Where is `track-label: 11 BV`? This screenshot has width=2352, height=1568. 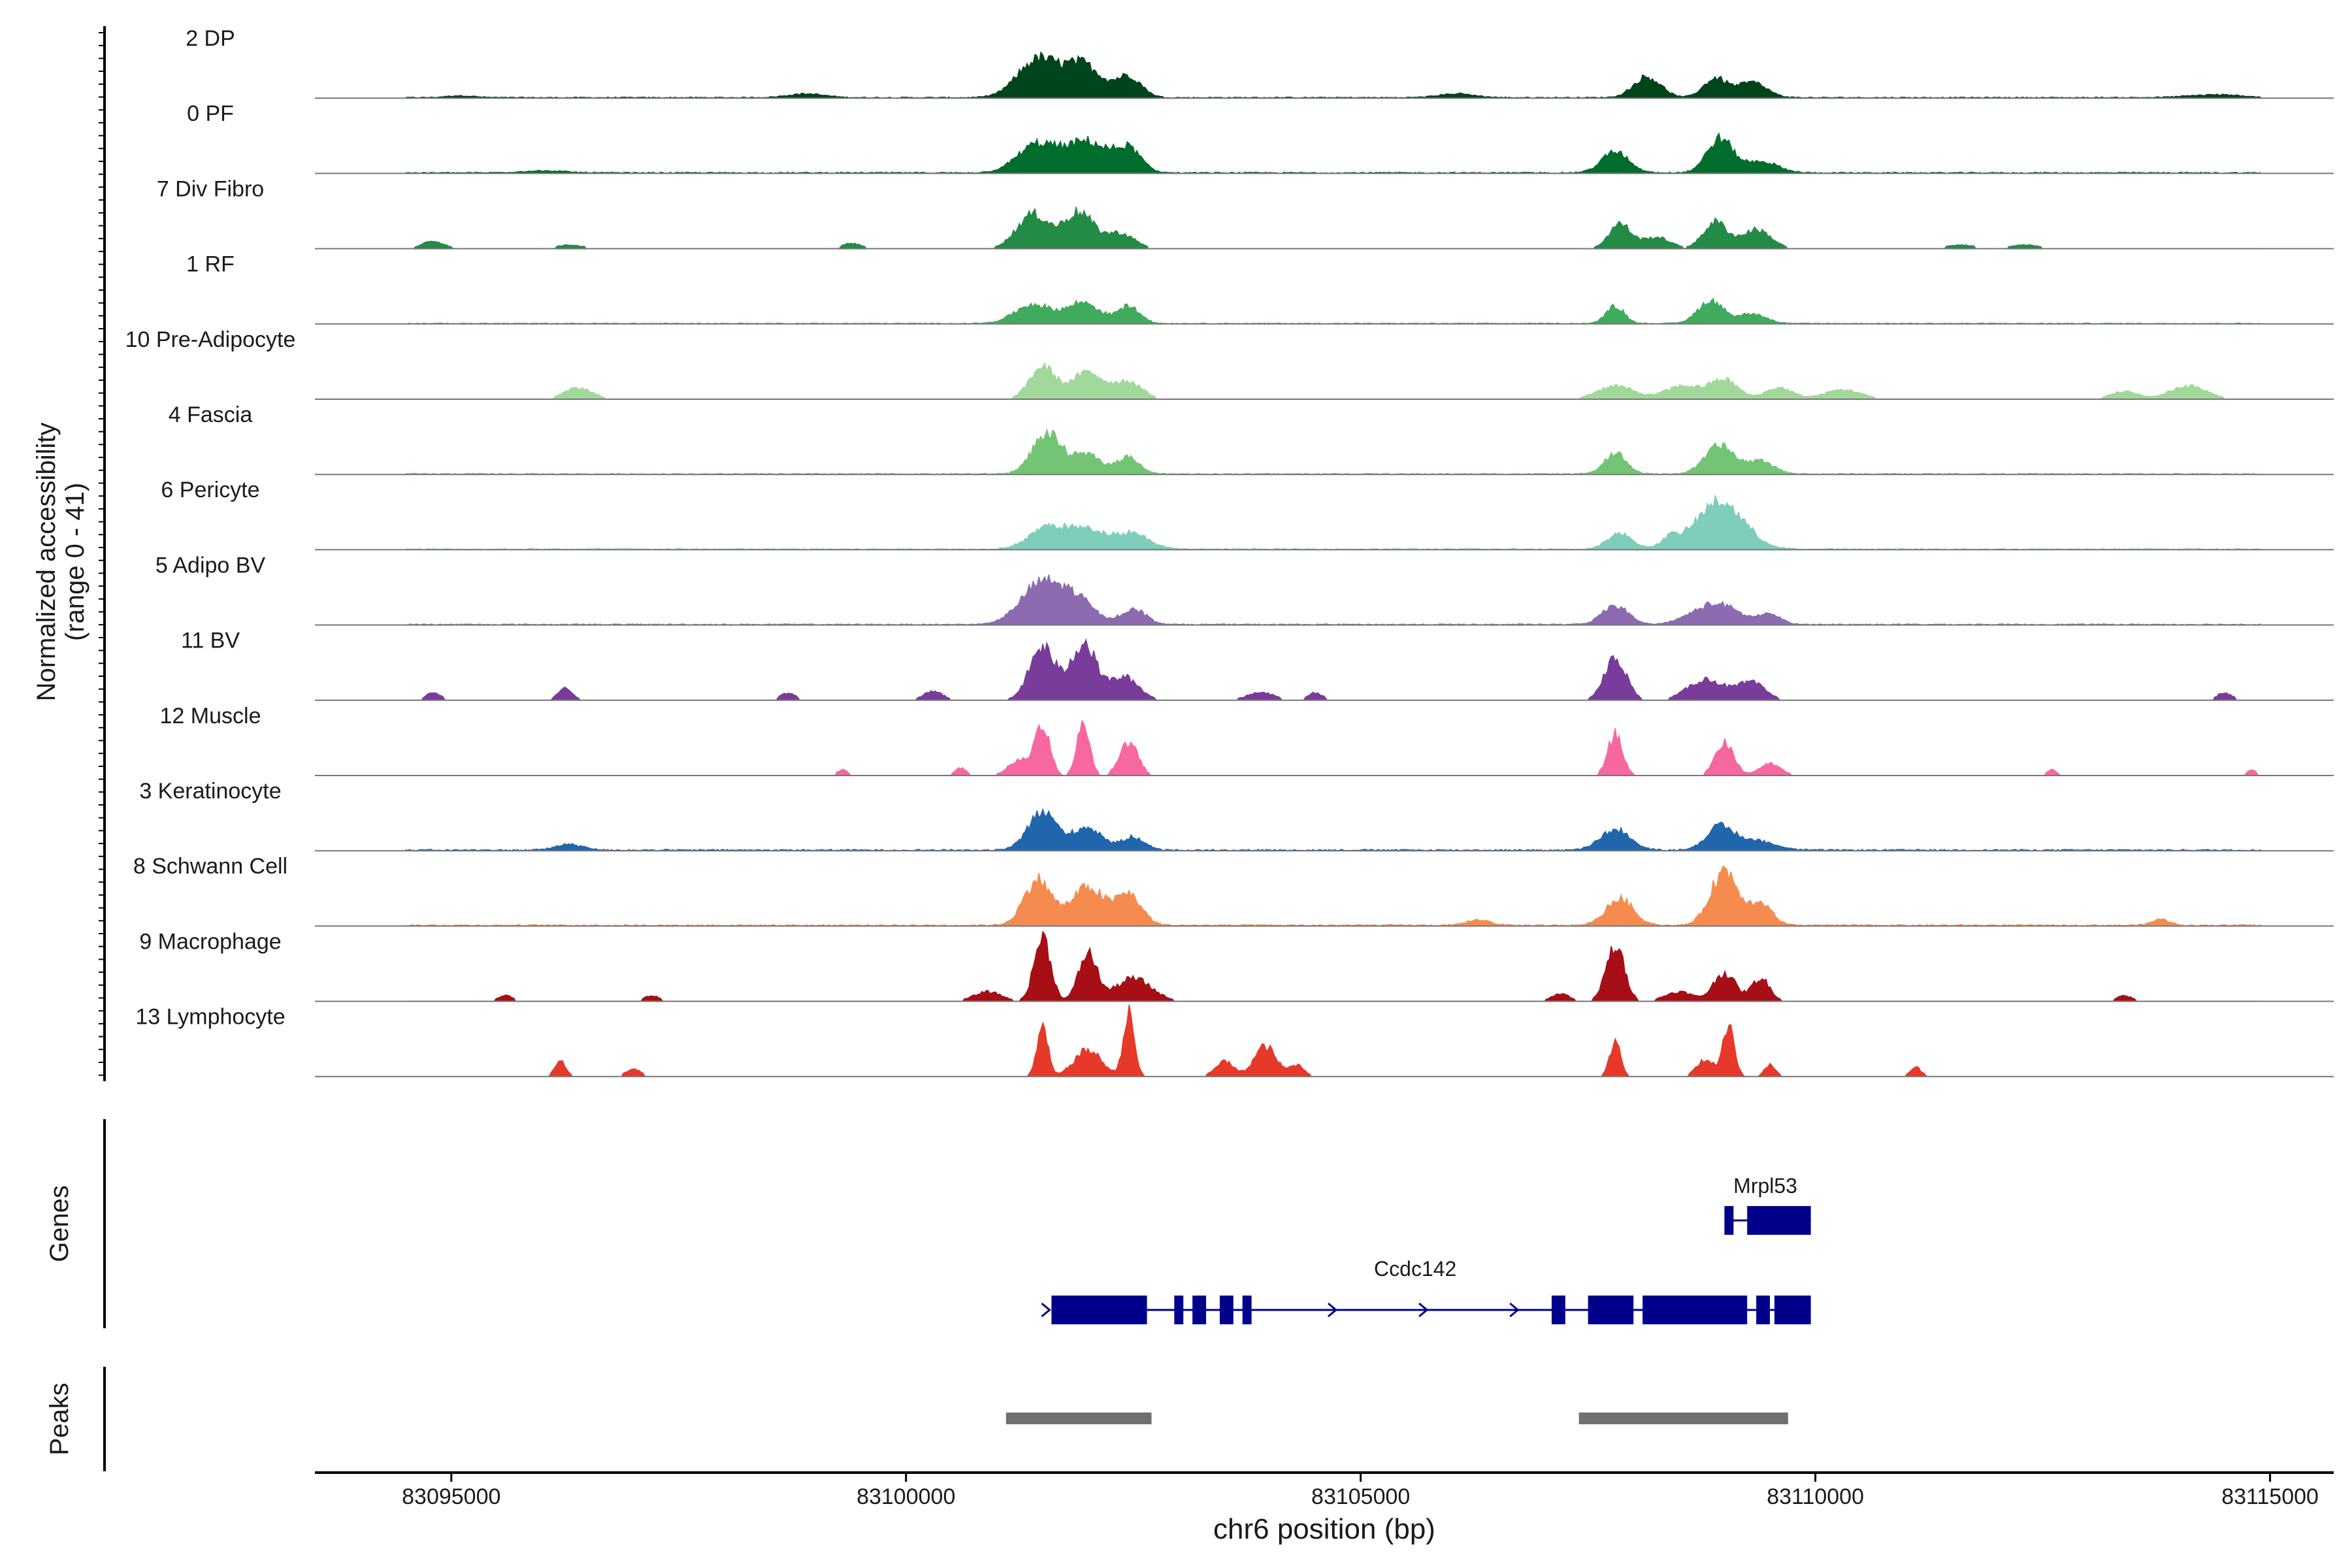
track-label: 11 BV is located at coordinates (210, 641).